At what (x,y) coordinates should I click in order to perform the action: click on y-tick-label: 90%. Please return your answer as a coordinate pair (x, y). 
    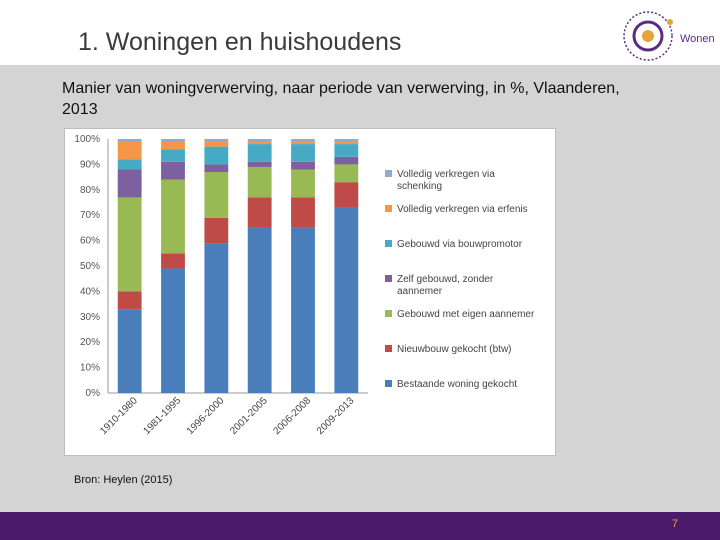
    Looking at the image, I should click on (90, 164).